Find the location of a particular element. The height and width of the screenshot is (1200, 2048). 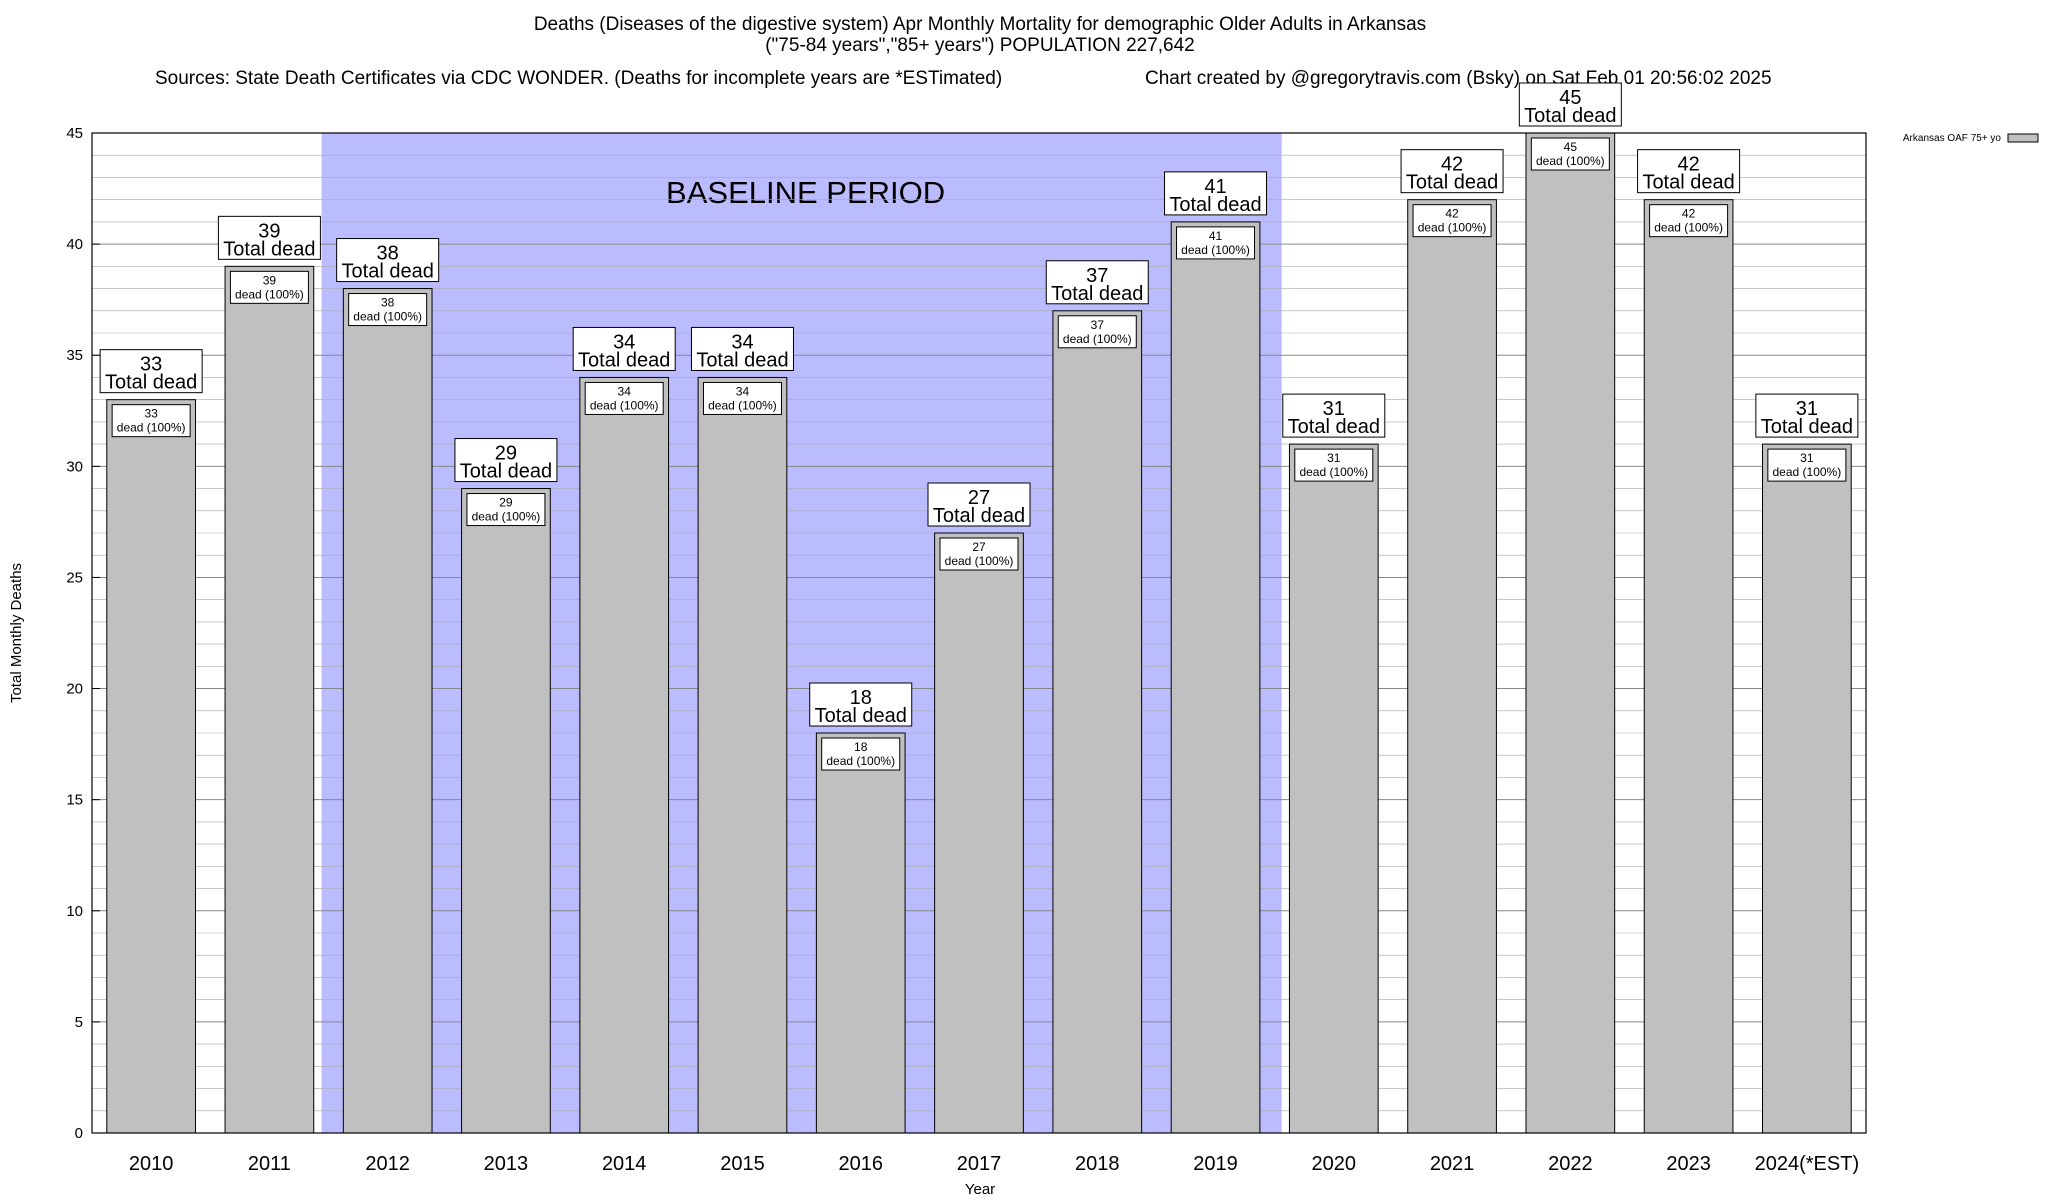

y-tick-label: 35 is located at coordinates (74, 355).